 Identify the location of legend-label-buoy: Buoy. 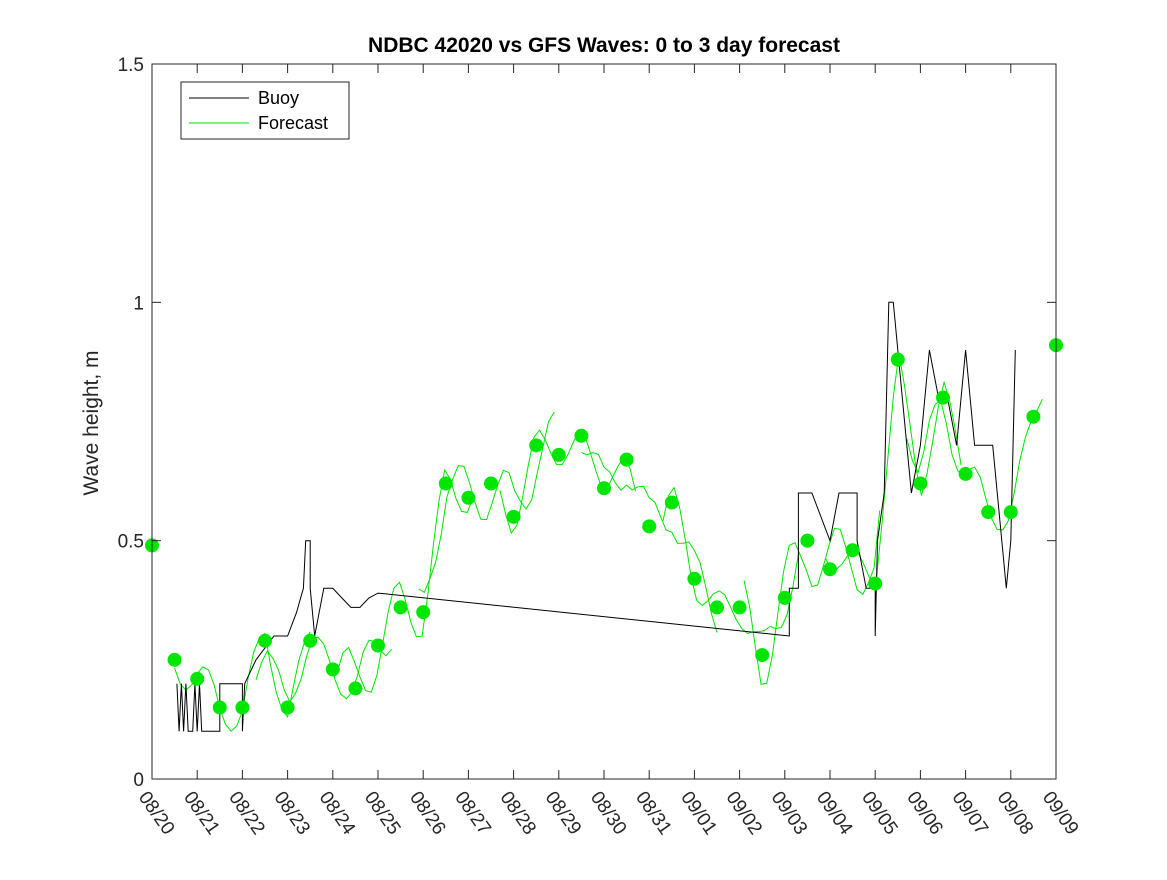
(278, 98).